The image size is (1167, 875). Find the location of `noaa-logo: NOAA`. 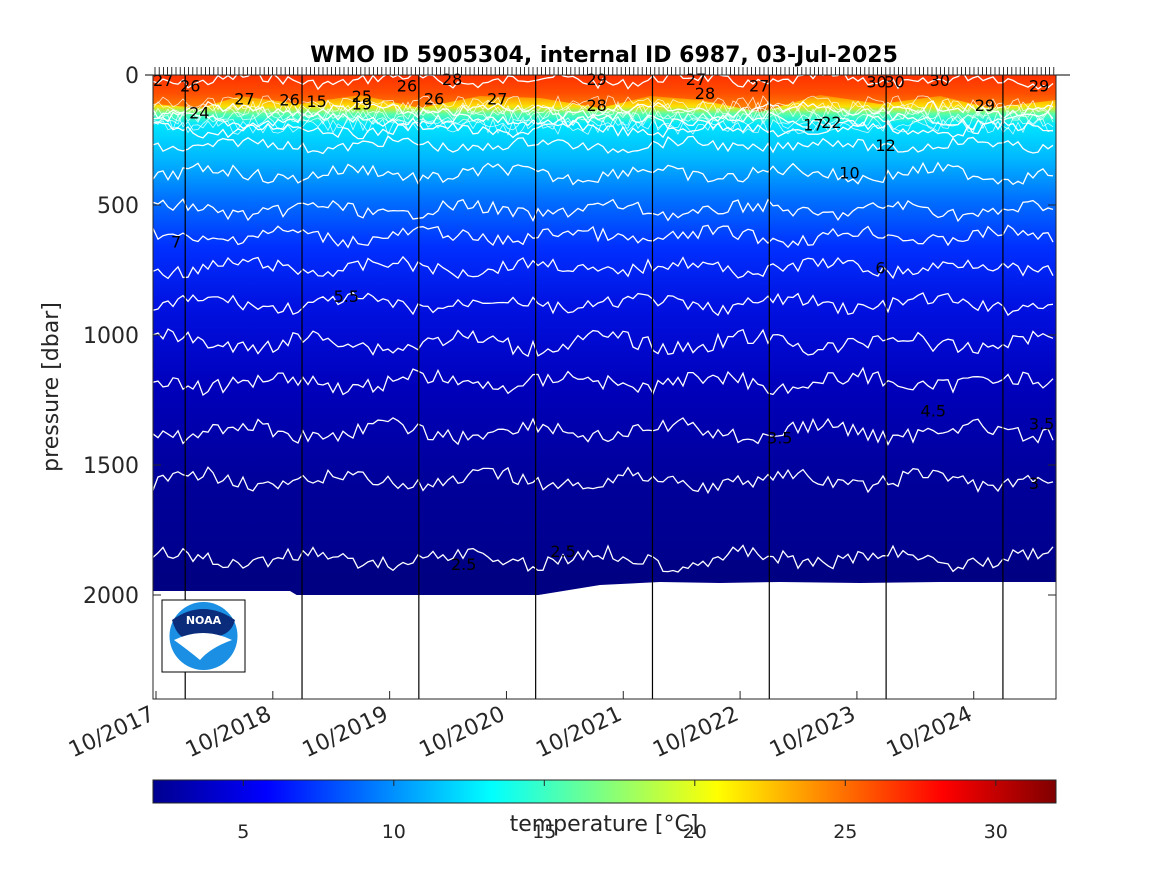

noaa-logo: NOAA is located at coordinates (203, 636).